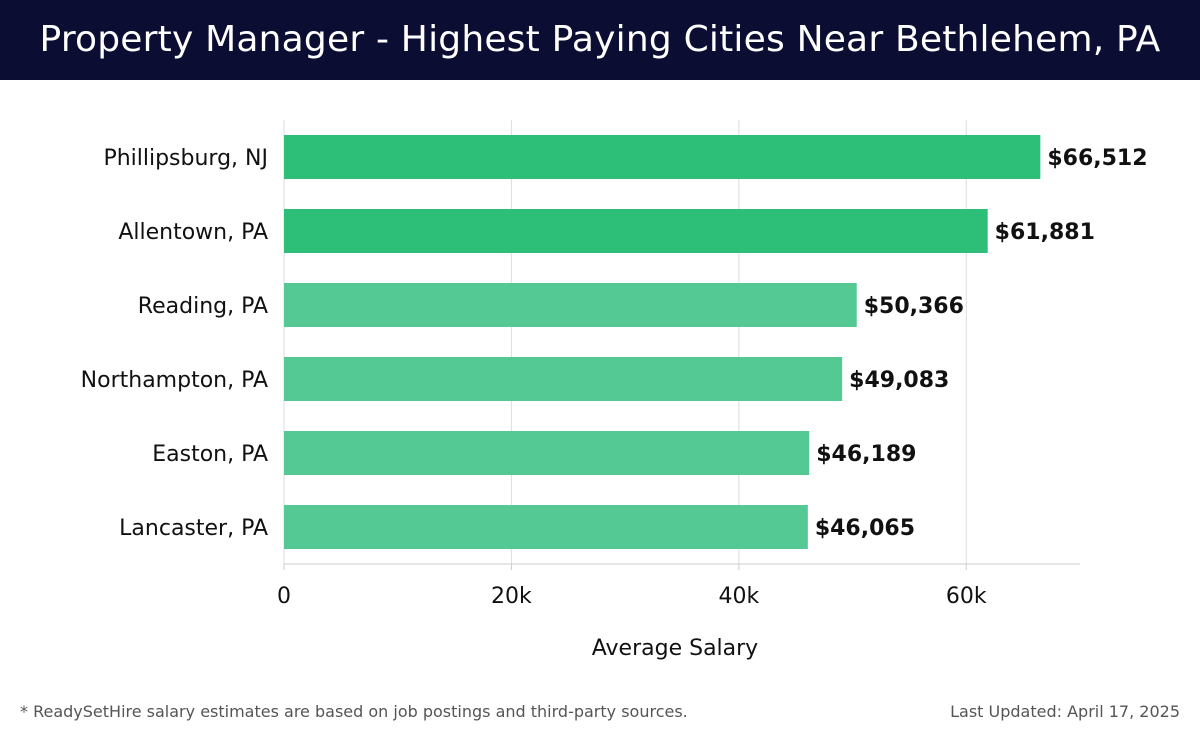 Image resolution: width=1200 pixels, height=740 pixels. What do you see at coordinates (203, 306) in the screenshot?
I see `category-label: Reading, PA` at bounding box center [203, 306].